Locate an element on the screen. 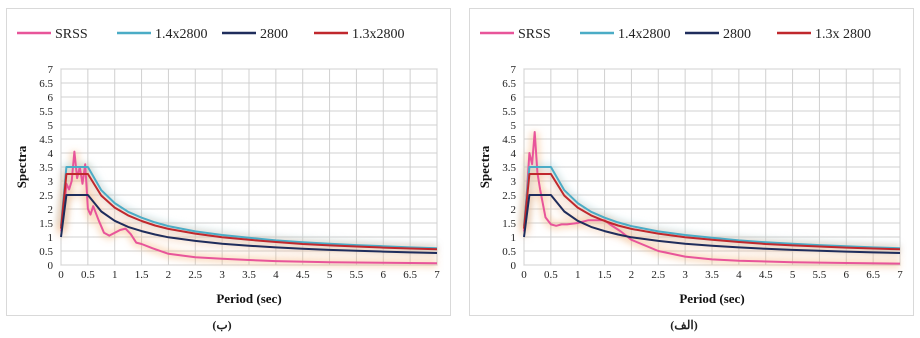 The width and height of the screenshot is (920, 338). legend-item: 1.3x 2800 is located at coordinates (824, 34).